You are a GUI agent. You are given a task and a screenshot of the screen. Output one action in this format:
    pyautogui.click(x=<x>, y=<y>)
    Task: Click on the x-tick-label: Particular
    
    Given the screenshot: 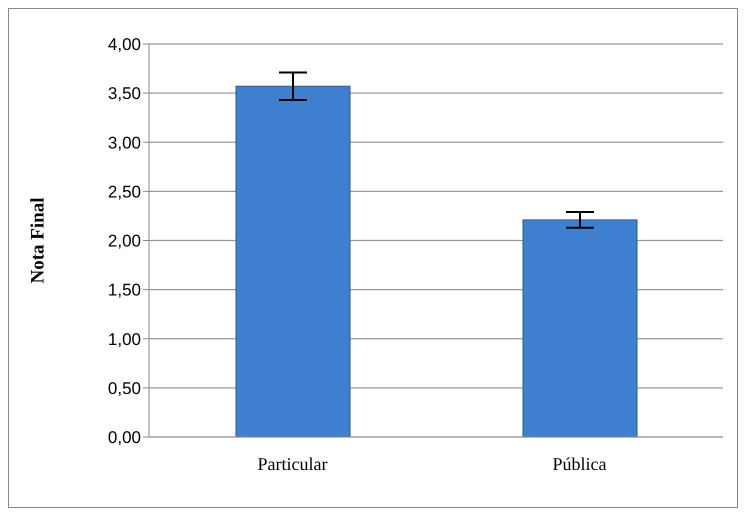 What is the action you would take?
    pyautogui.click(x=293, y=464)
    